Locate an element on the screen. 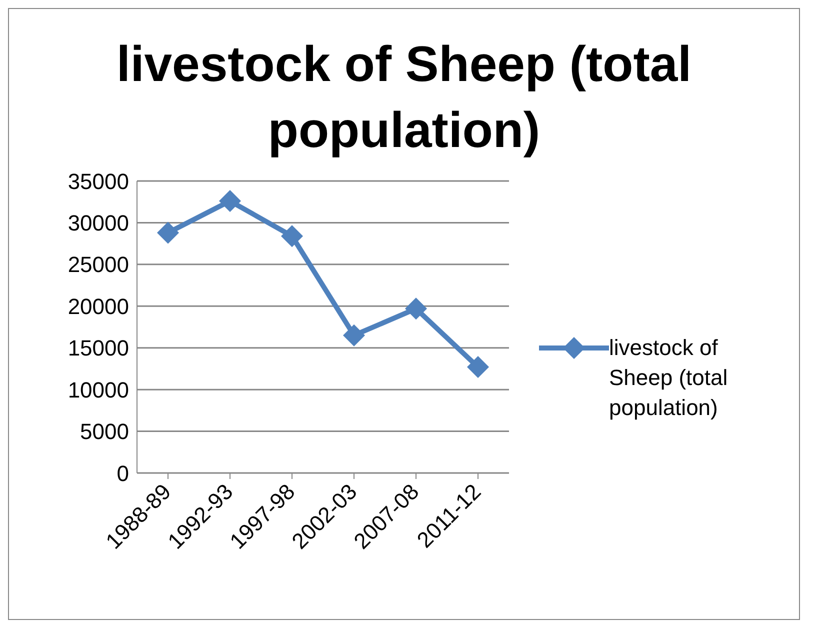 The image size is (816, 639). y-tick-label: 0 is located at coordinates (122, 473).